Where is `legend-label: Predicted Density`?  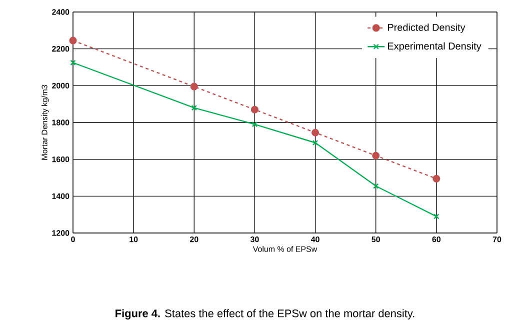
legend-label: Predicted Density is located at coordinates (427, 28).